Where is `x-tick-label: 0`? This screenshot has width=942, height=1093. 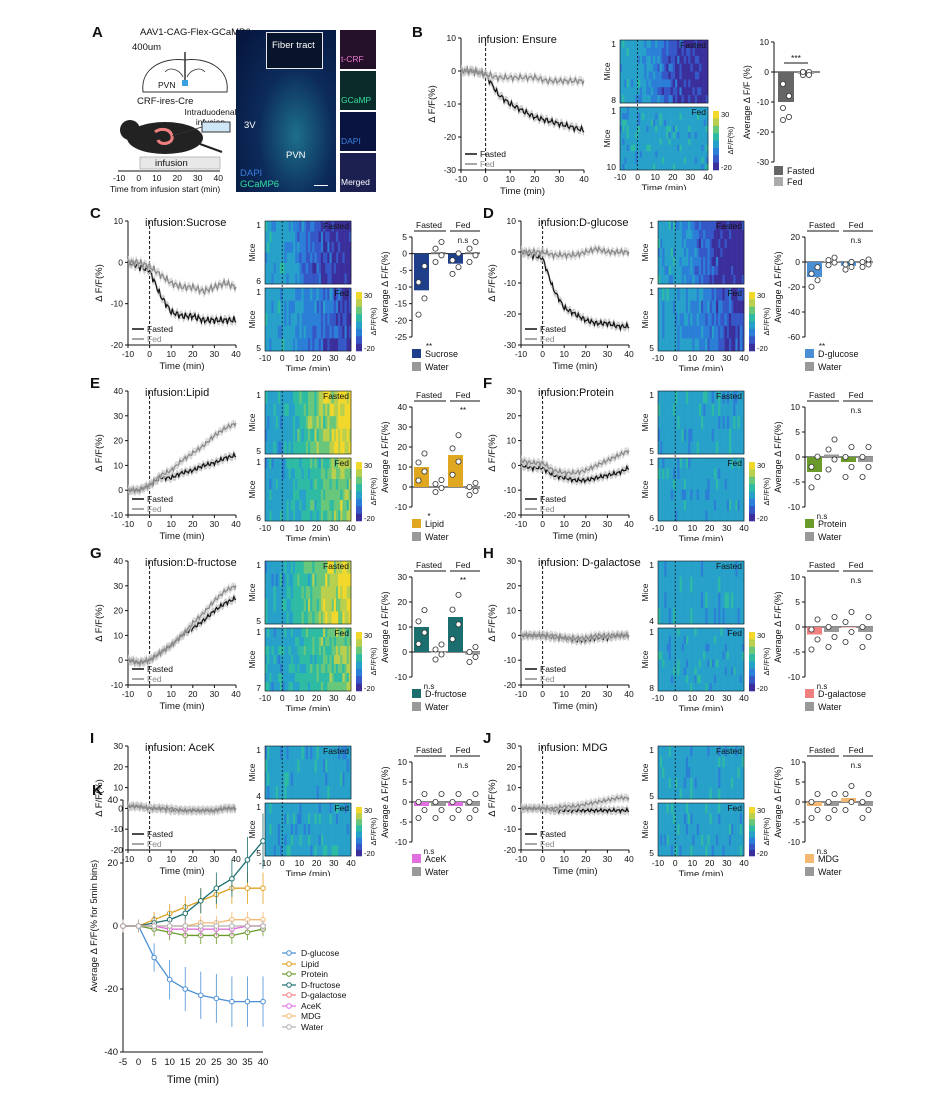
x-tick-label: 0 is located at coordinates (675, 528).